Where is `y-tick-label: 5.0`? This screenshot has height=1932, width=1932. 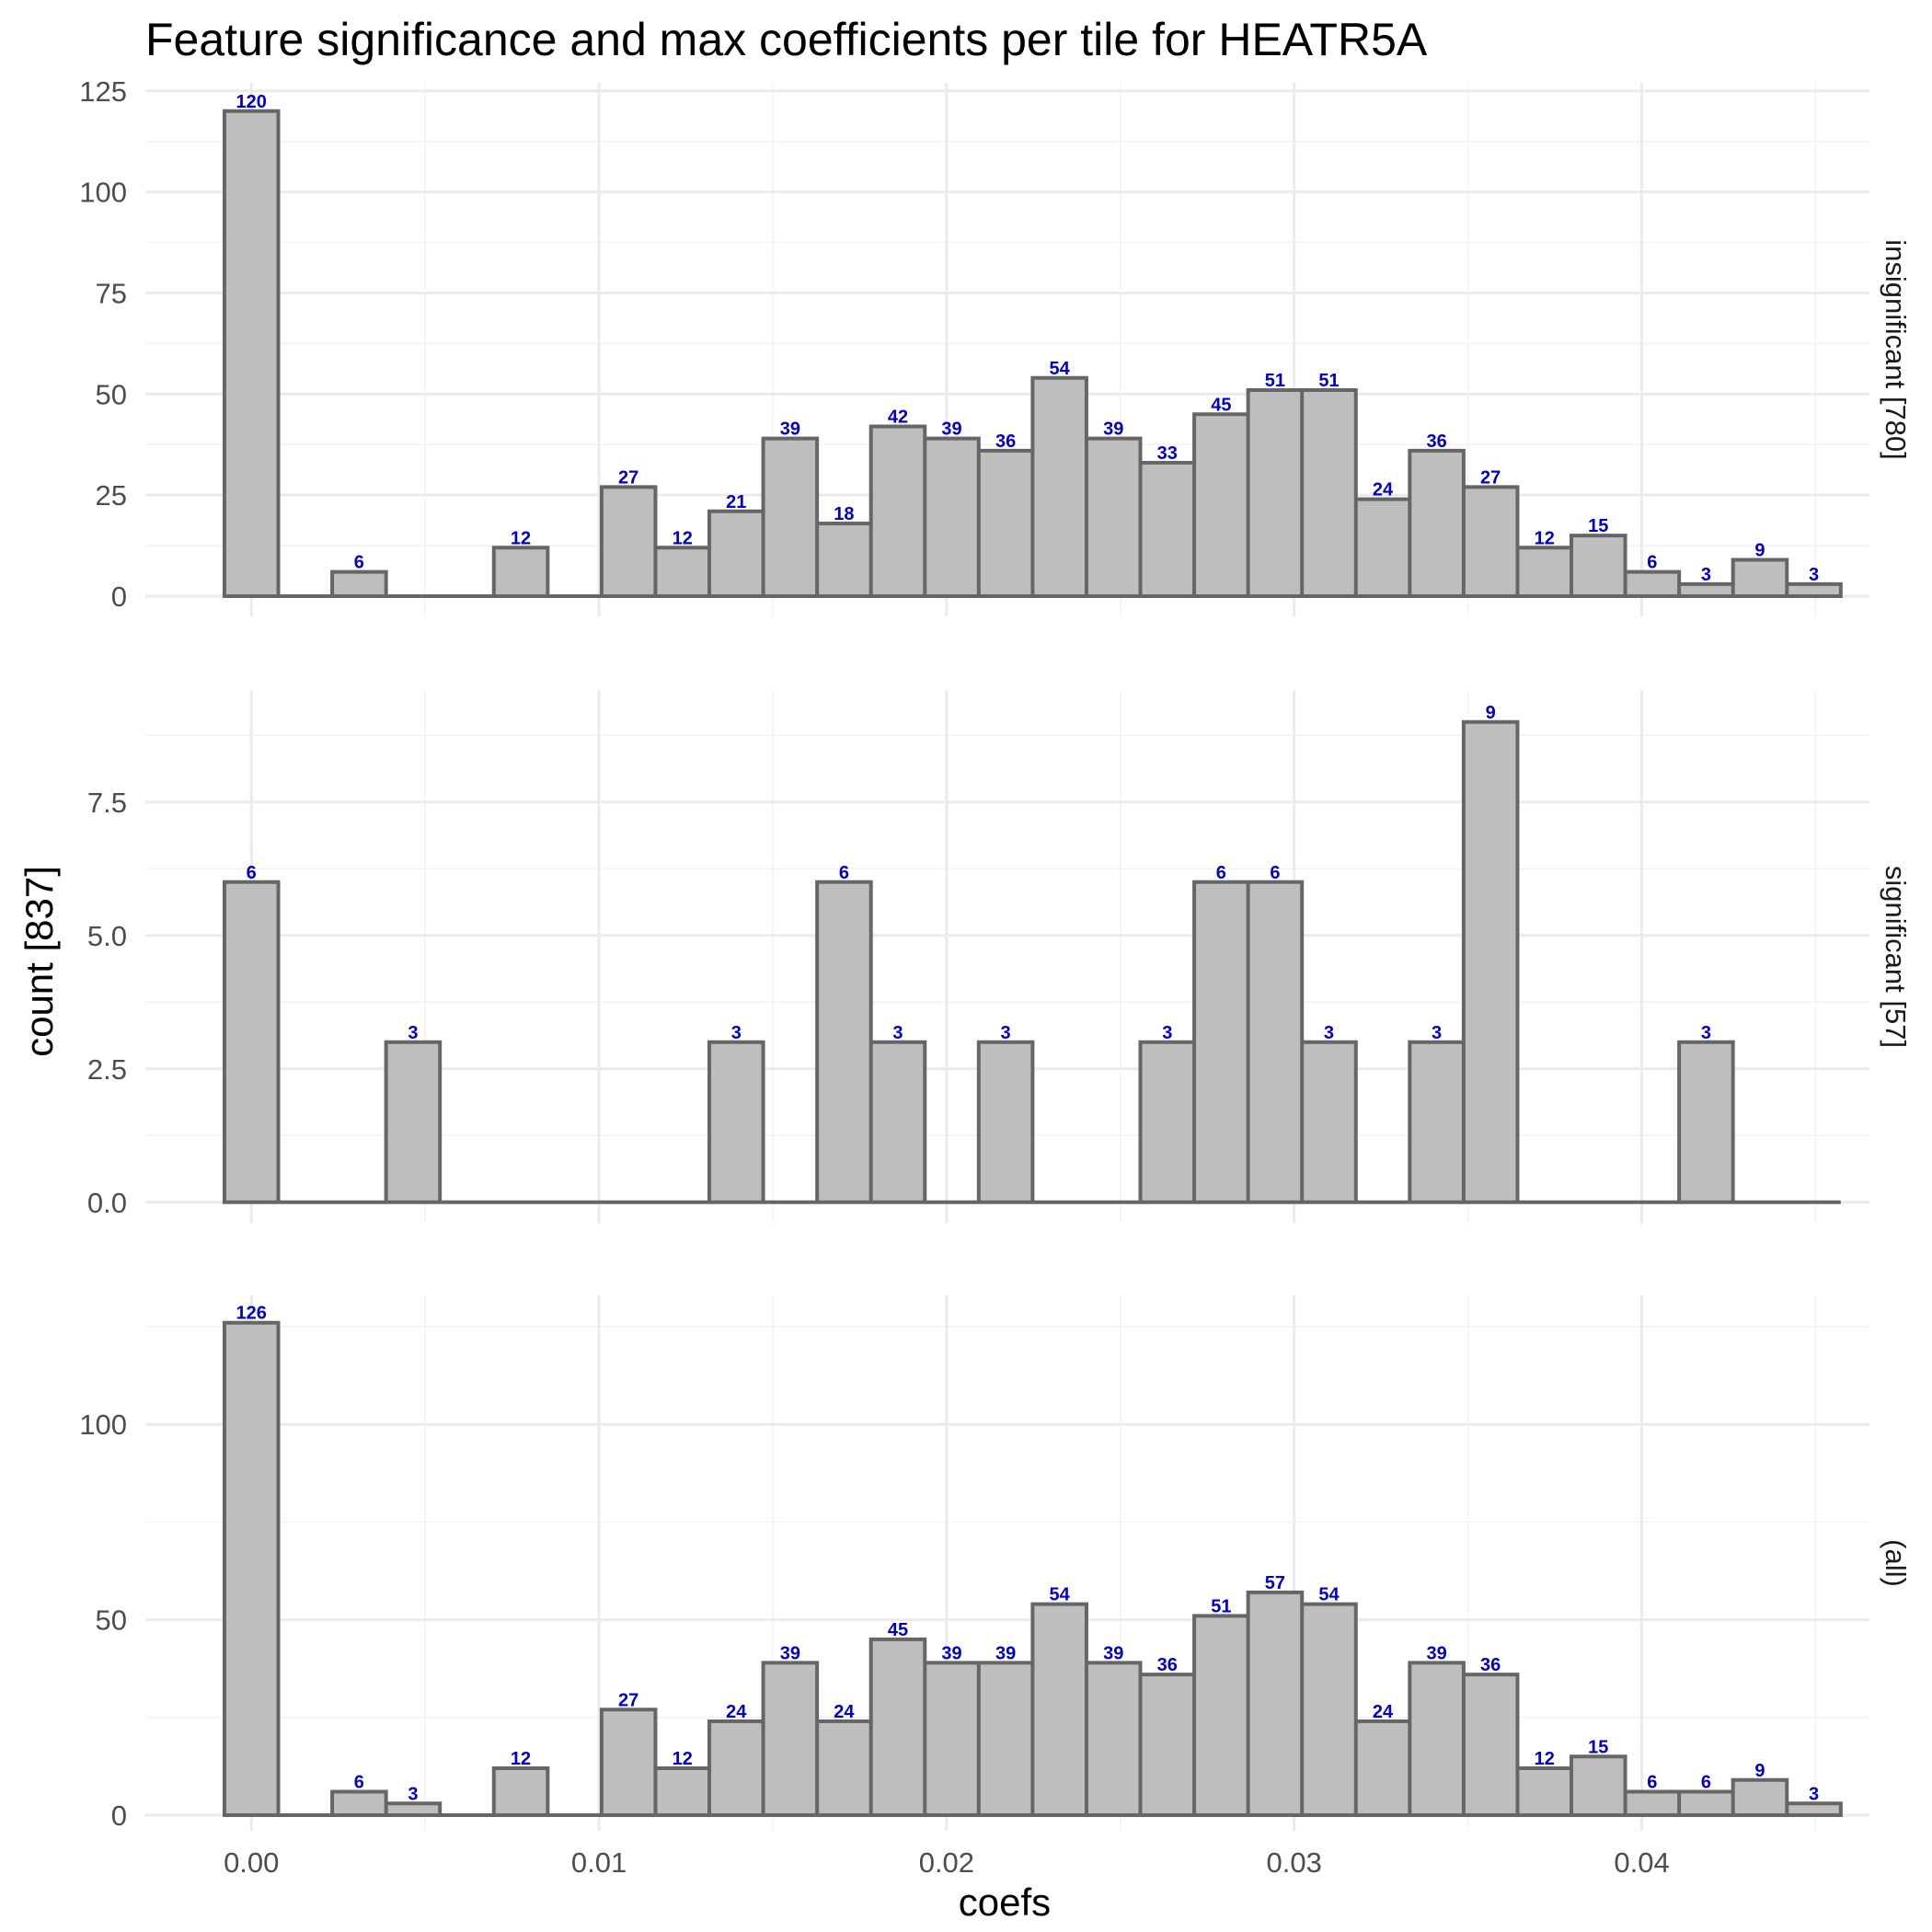 y-tick-label: 5.0 is located at coordinates (107, 936).